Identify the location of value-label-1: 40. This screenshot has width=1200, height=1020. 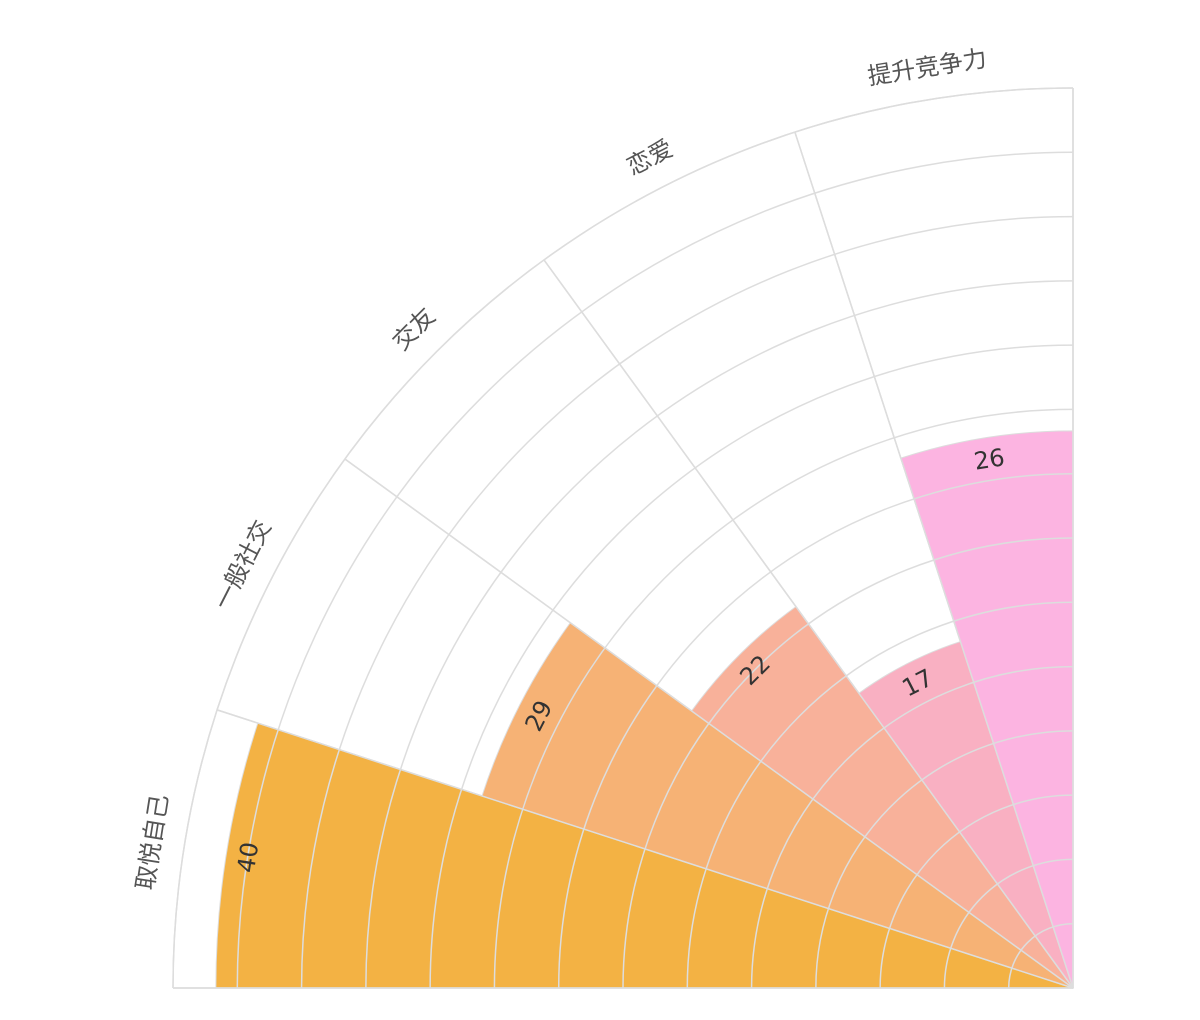
(248, 857).